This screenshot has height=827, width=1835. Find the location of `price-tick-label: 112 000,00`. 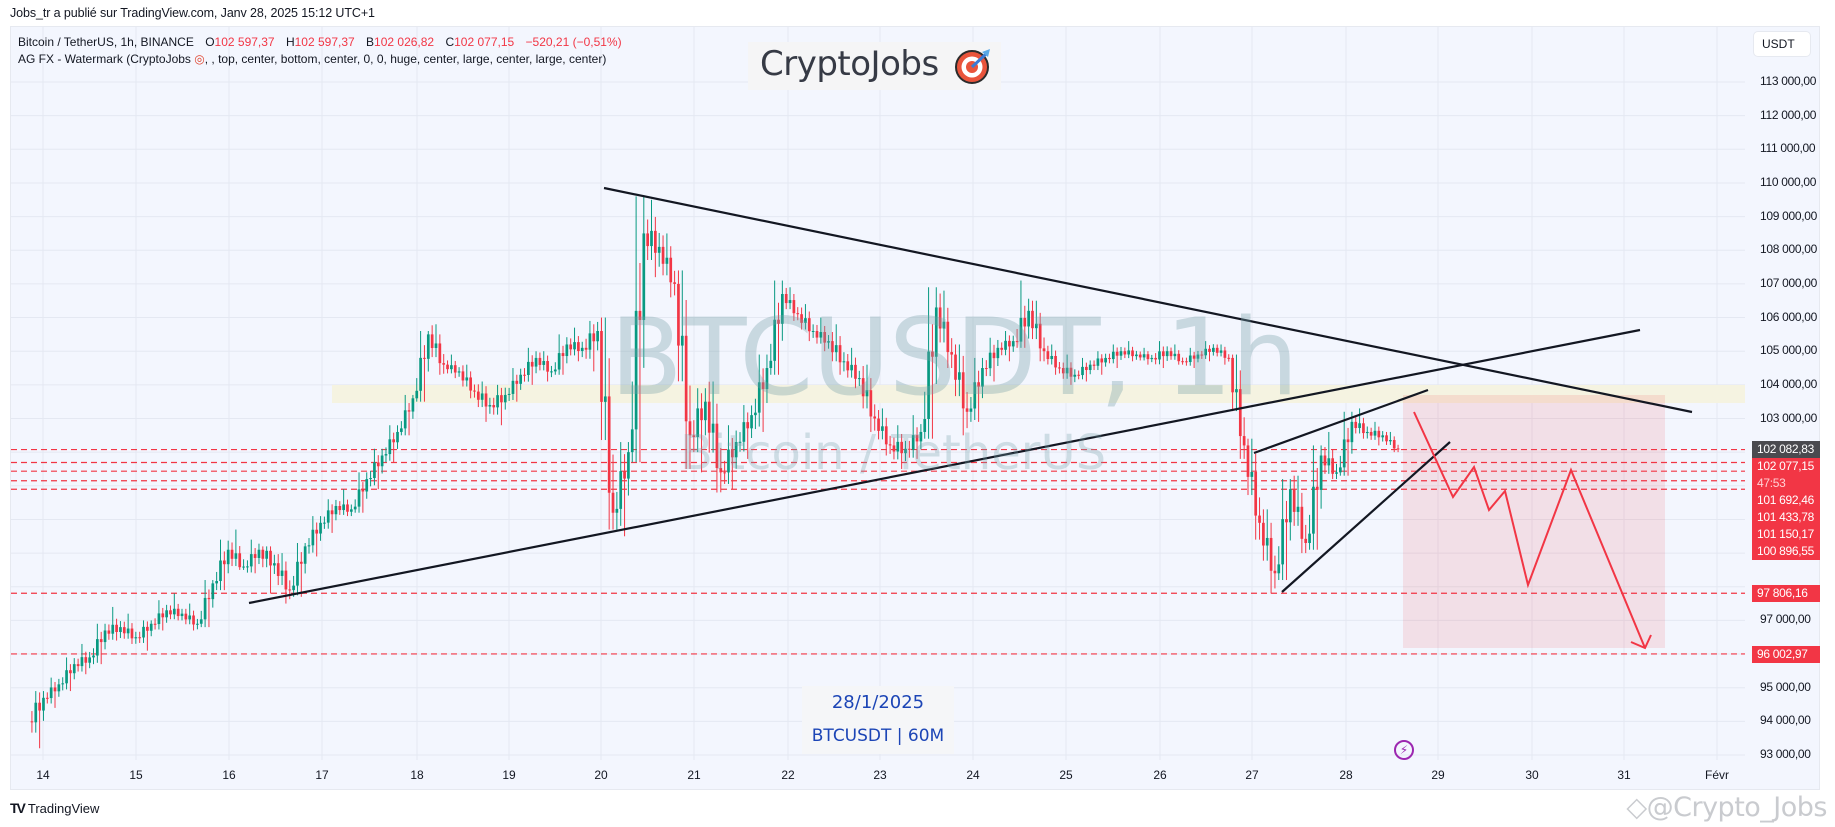

price-tick-label: 112 000,00 is located at coordinates (1788, 114).